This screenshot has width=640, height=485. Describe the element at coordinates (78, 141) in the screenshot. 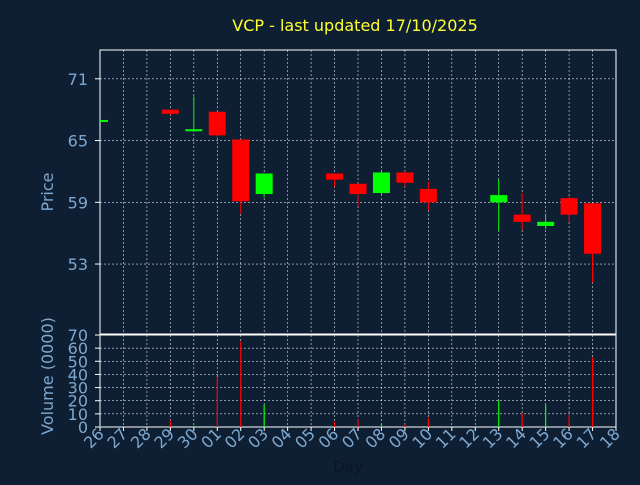

I see `price-tick-label: 65` at that location.